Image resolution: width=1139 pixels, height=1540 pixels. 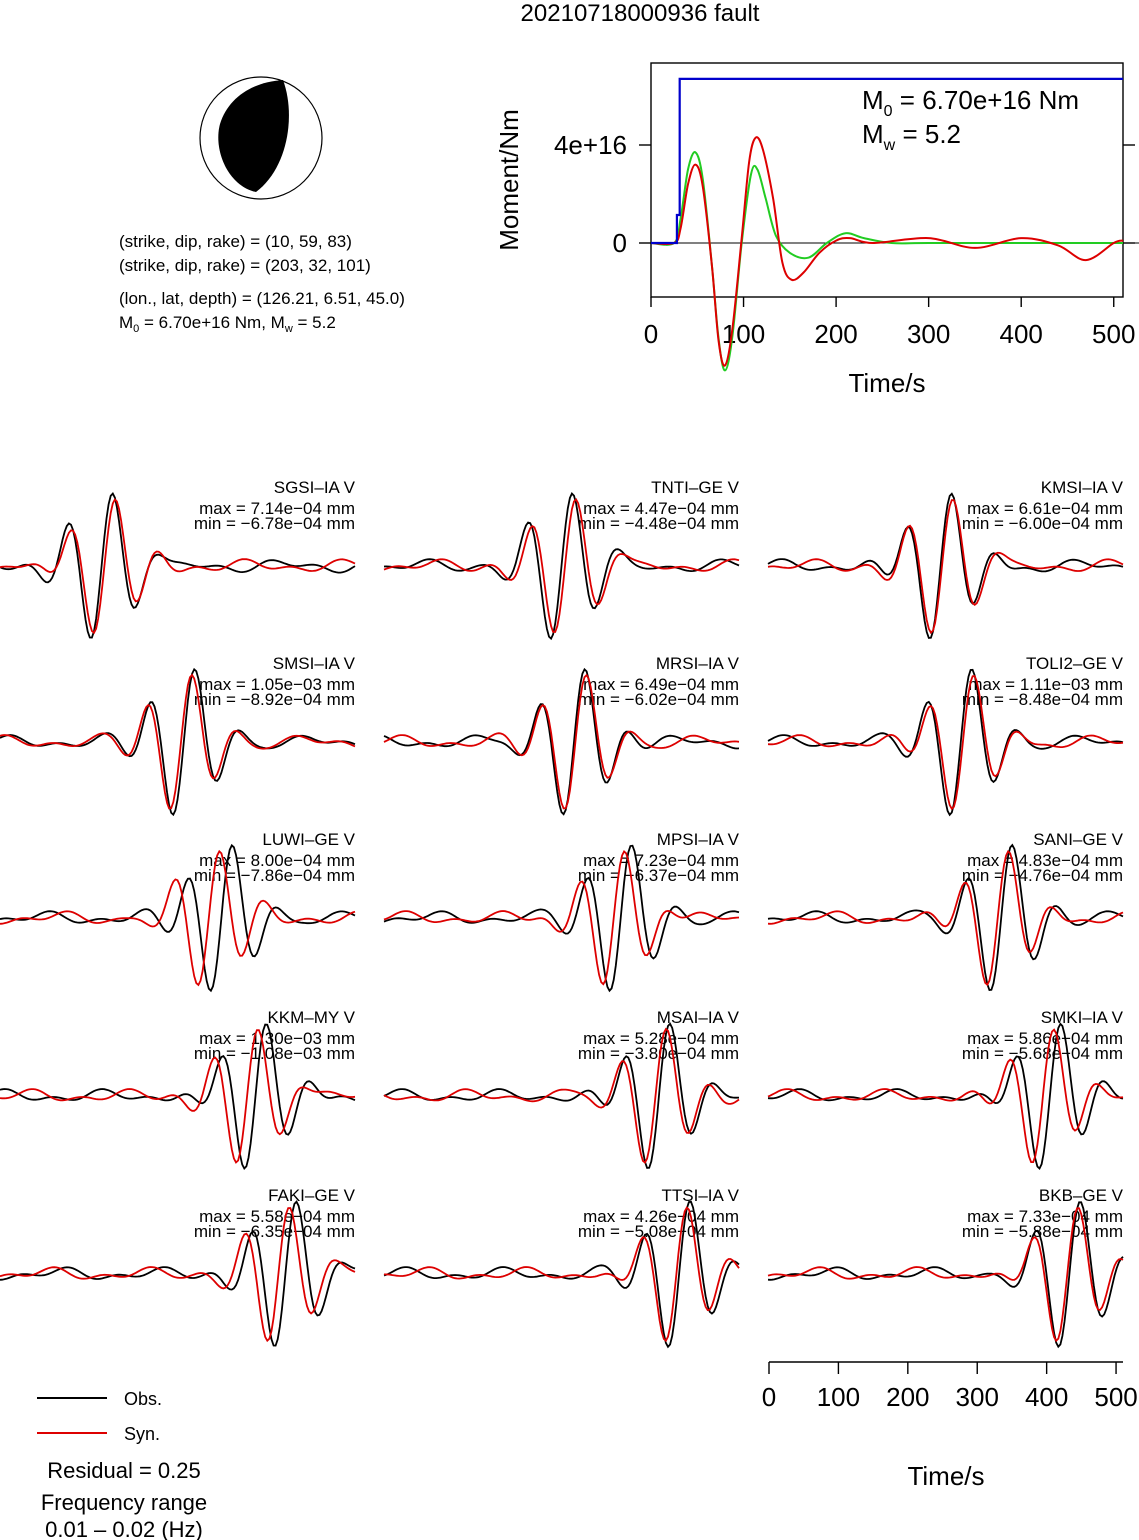 I want to click on station-min: min = −5.88e−04 mm, so click(x=1042, y=1231).